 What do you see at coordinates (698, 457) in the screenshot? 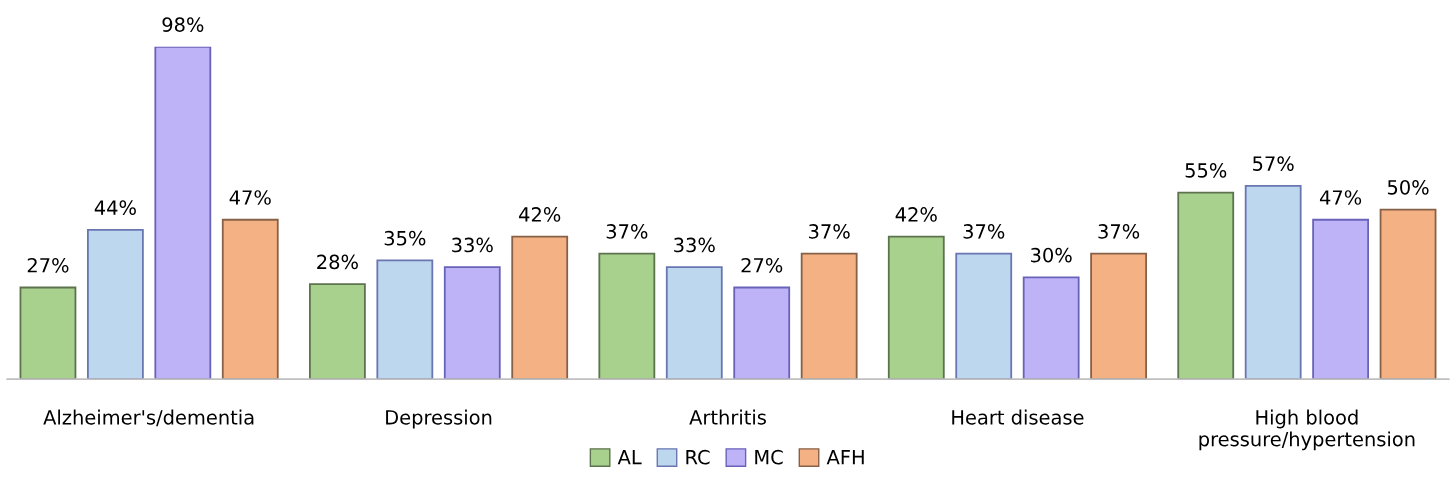
I see `legend-label: RC` at bounding box center [698, 457].